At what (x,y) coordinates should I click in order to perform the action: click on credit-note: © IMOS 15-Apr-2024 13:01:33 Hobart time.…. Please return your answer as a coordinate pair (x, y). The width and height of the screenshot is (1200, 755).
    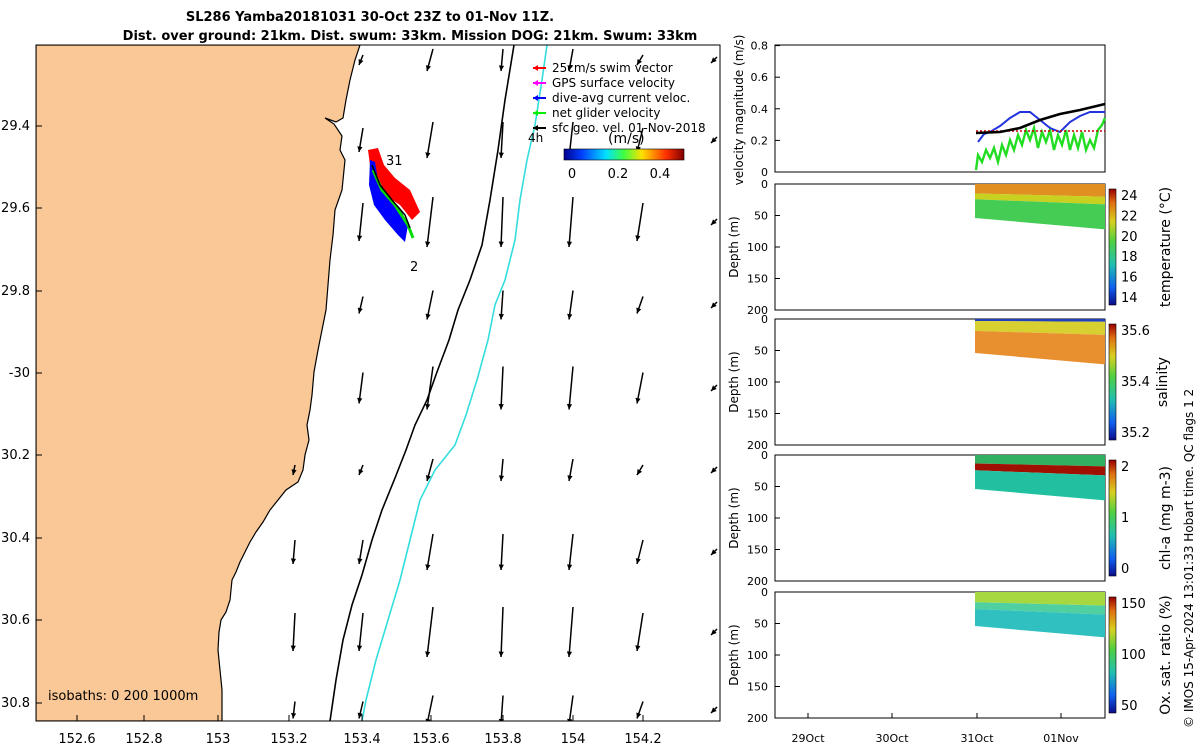
    Looking at the image, I should click on (1188, 375).